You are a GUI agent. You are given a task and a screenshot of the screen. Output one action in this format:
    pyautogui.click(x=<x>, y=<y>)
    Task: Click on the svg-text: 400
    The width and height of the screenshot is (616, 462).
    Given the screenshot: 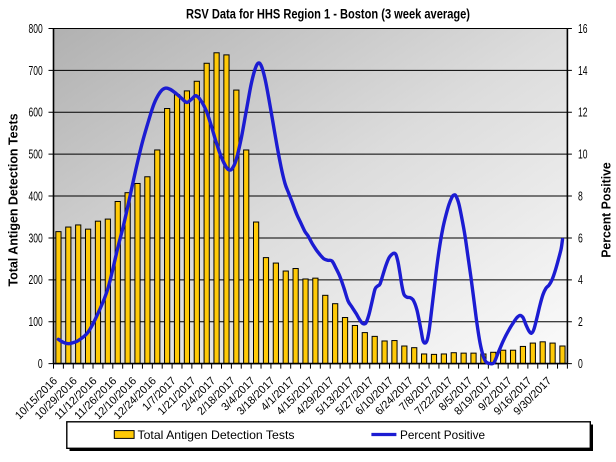 What is the action you would take?
    pyautogui.click(x=36, y=196)
    